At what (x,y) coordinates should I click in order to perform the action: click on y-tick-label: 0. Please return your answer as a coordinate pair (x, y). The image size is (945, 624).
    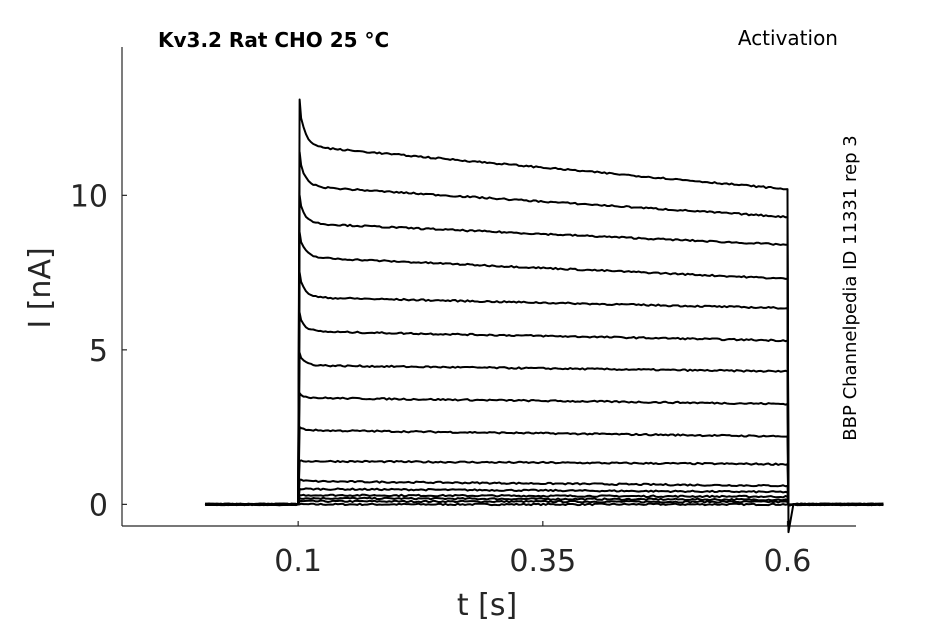
    Looking at the image, I should click on (98, 505).